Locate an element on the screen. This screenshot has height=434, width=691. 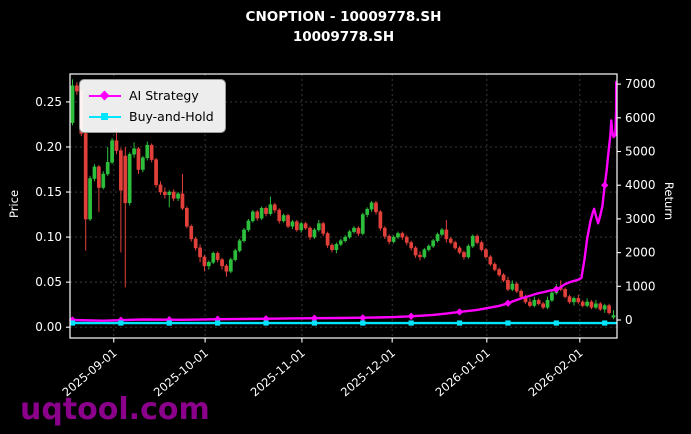
return-tick-label: 1000 is located at coordinates (640, 286).